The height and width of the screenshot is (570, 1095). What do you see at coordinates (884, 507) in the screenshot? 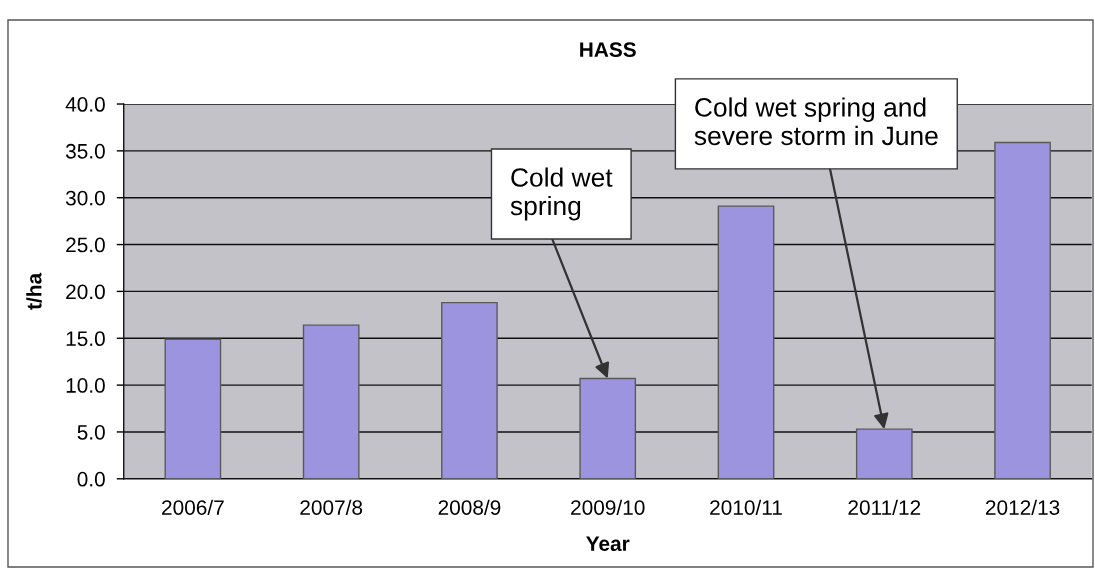
I see `x-tick-label: 2011/12` at bounding box center [884, 507].